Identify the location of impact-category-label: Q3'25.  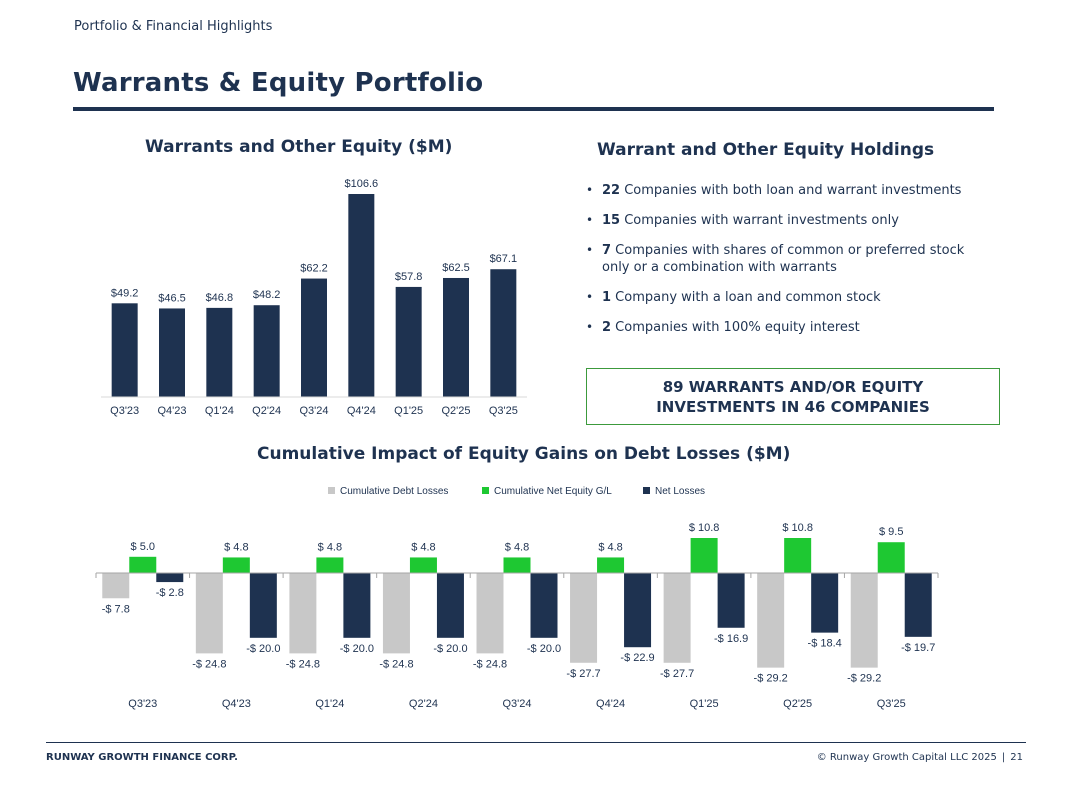
(891, 704).